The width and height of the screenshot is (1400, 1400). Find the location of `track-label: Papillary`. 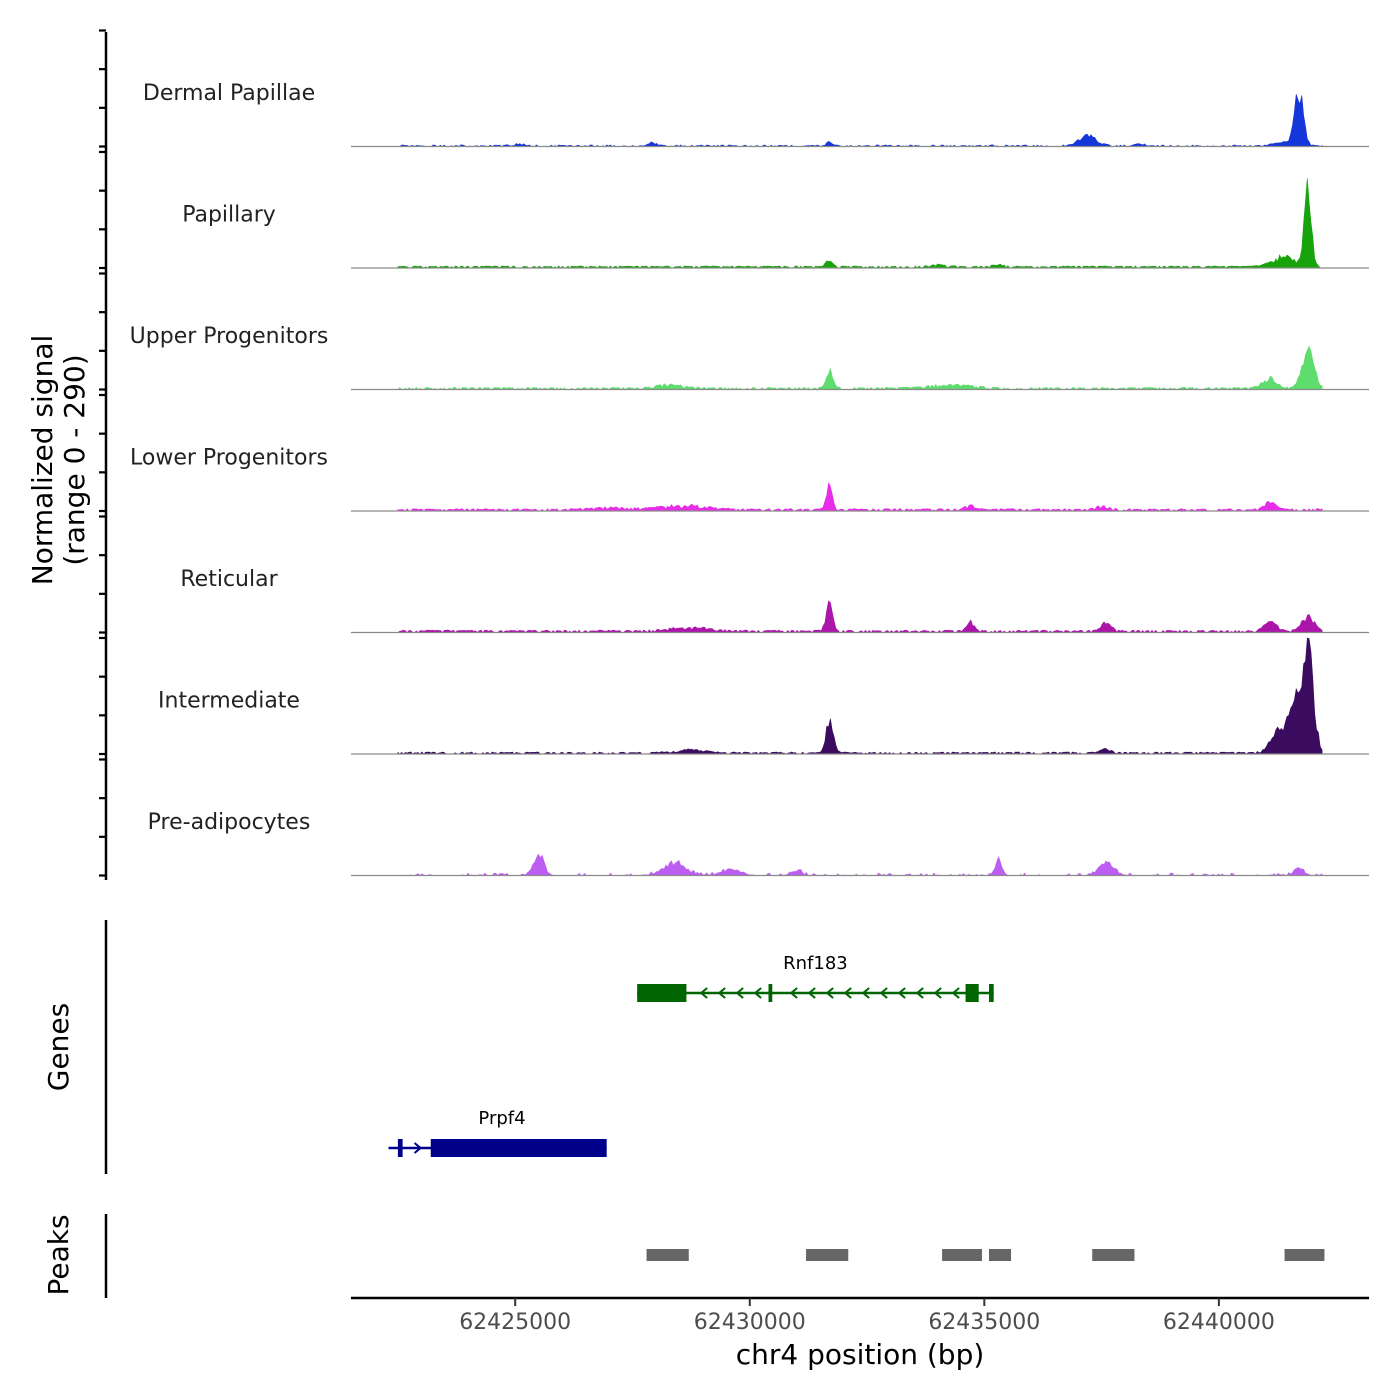

track-label: Papillary is located at coordinates (229, 215).